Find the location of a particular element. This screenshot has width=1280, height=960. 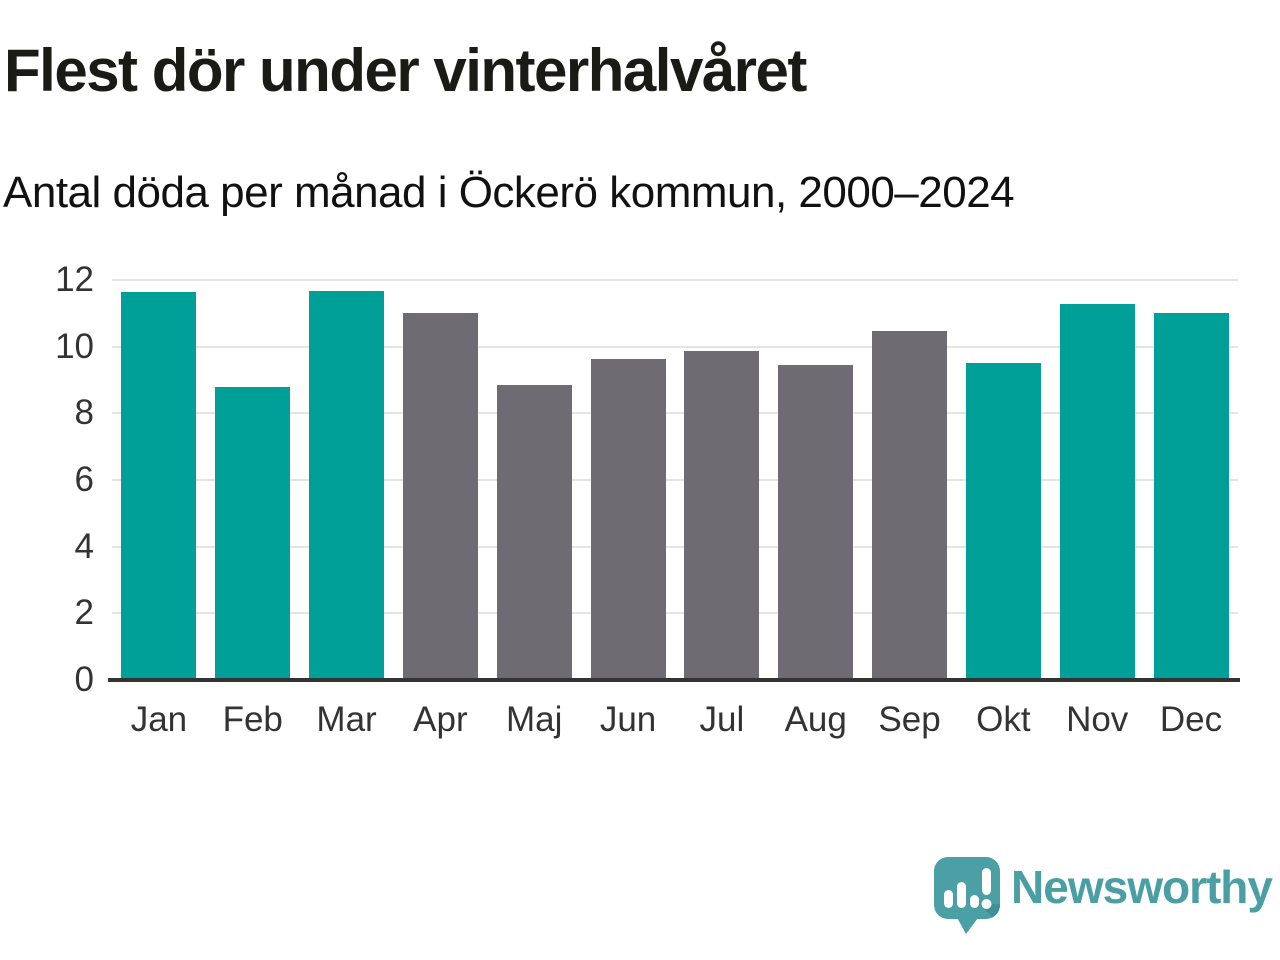

brand-name: Newsworthy is located at coordinates (1142, 887).